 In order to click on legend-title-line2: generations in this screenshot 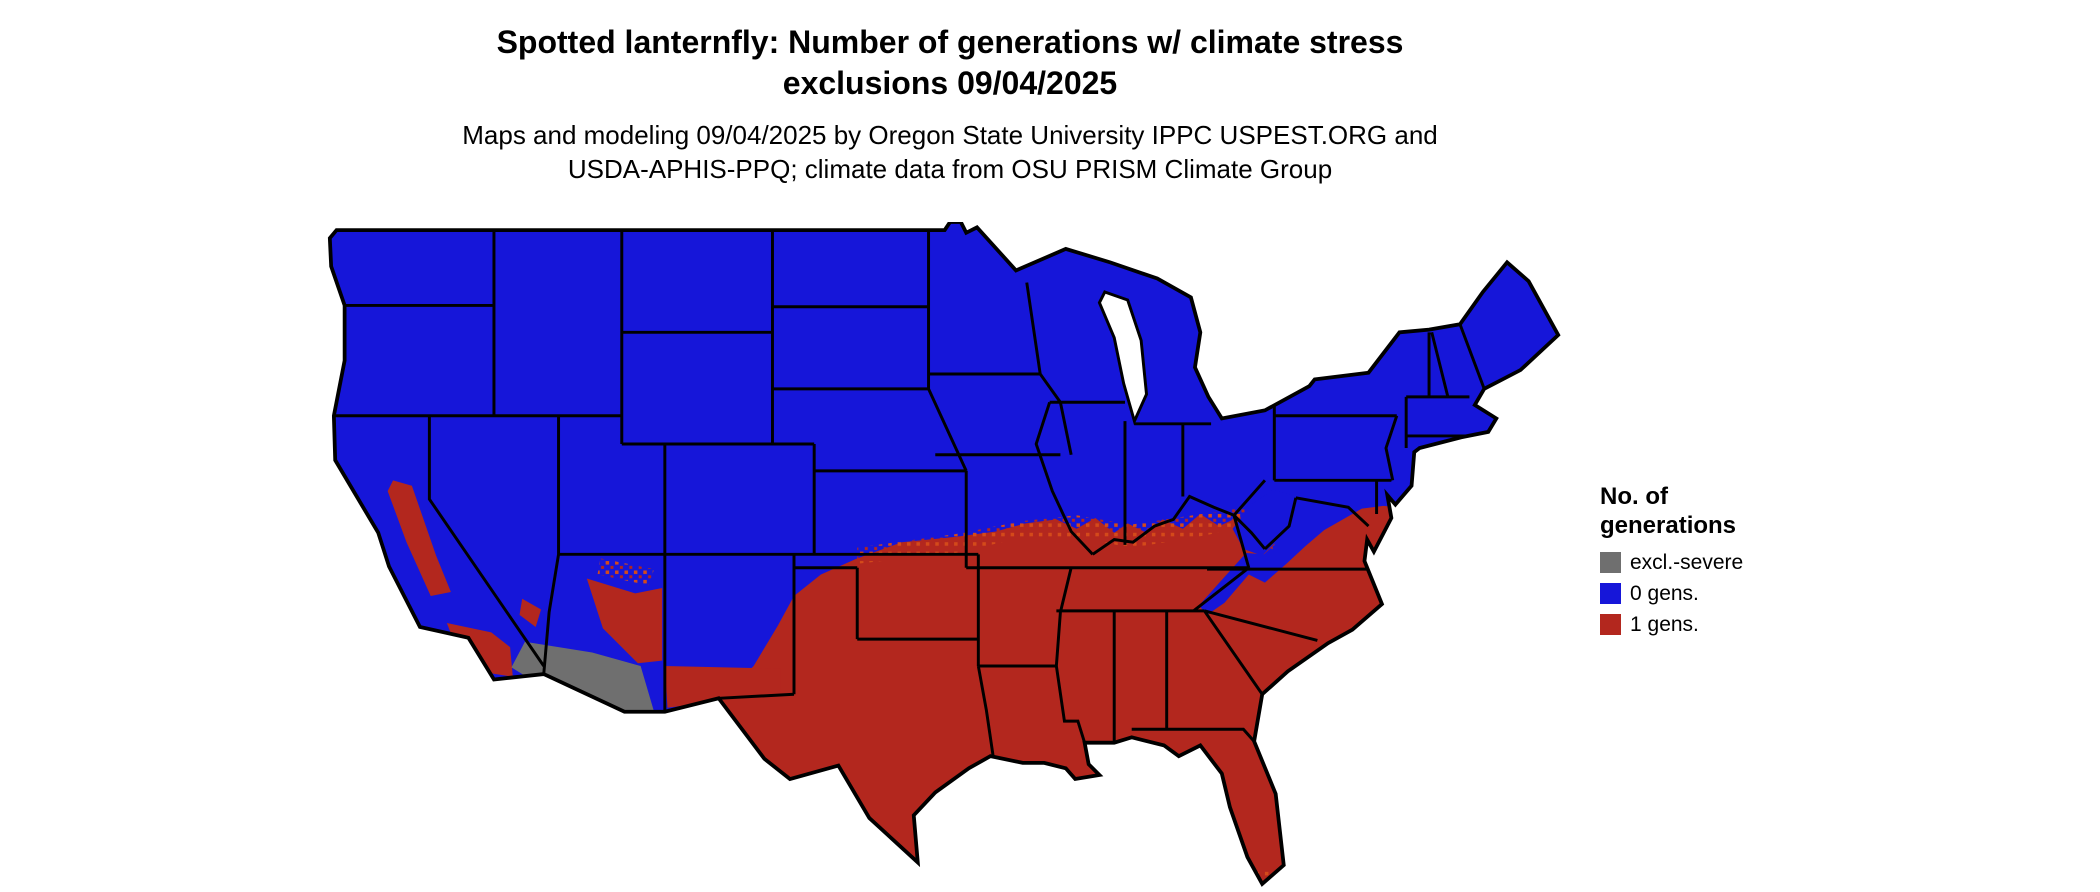, I will do `click(1668, 525)`.